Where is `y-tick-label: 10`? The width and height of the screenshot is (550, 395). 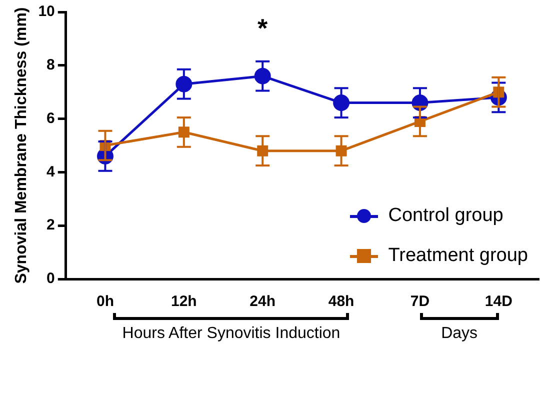
y-tick-label: 10 is located at coordinates (46, 11).